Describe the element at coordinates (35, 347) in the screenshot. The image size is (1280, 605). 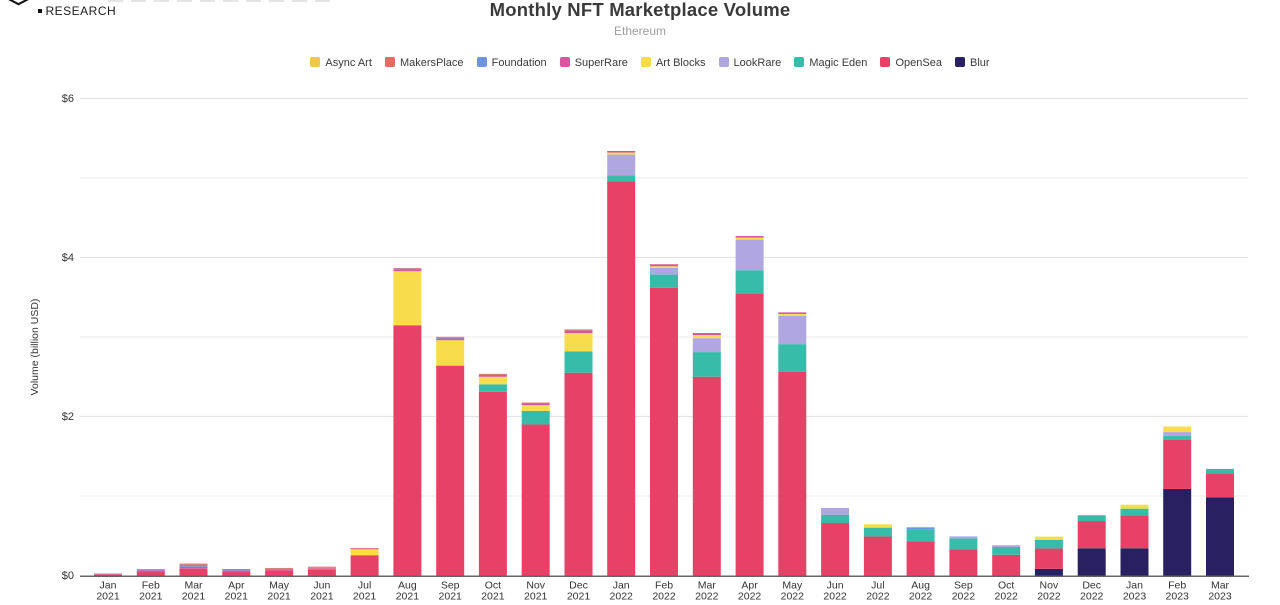
I see `svg-text: Volume (billion USD)` at that location.